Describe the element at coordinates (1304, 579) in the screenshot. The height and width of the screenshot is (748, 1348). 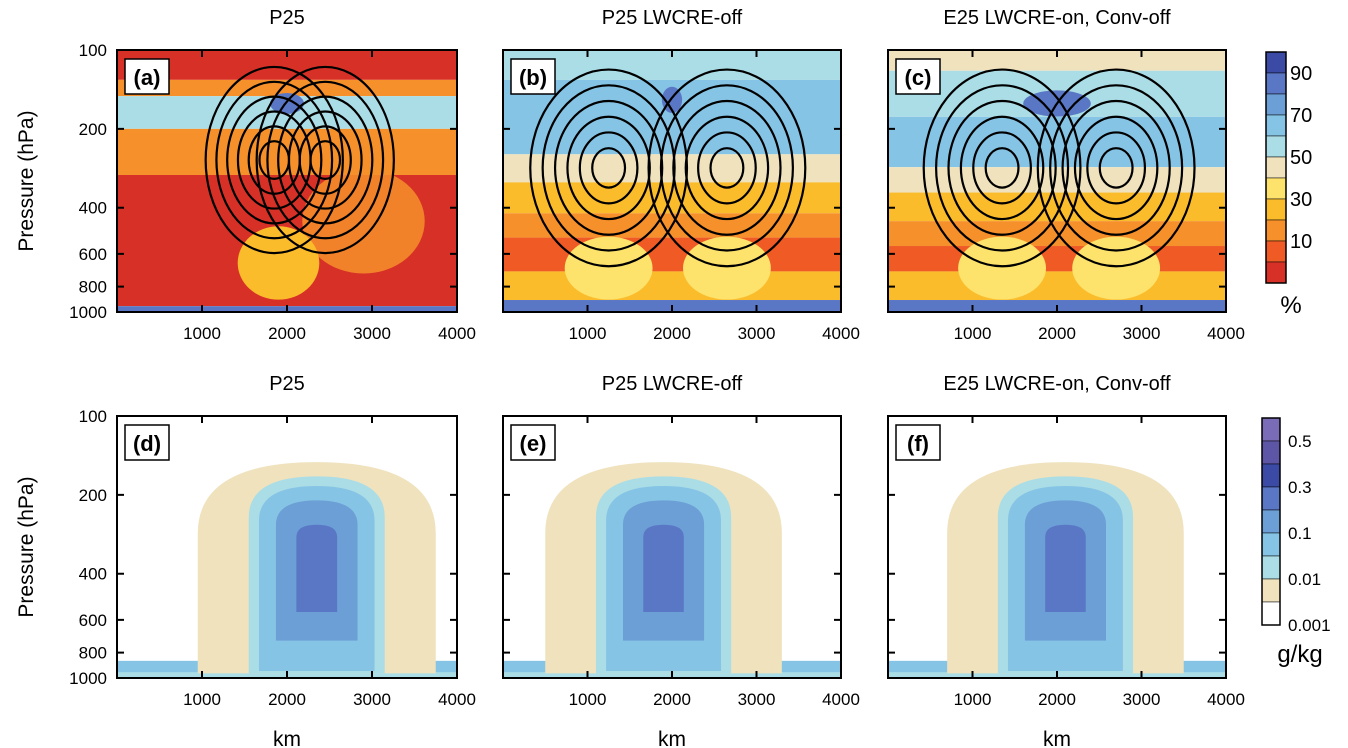
I see `colorbar-label: 0.01` at that location.